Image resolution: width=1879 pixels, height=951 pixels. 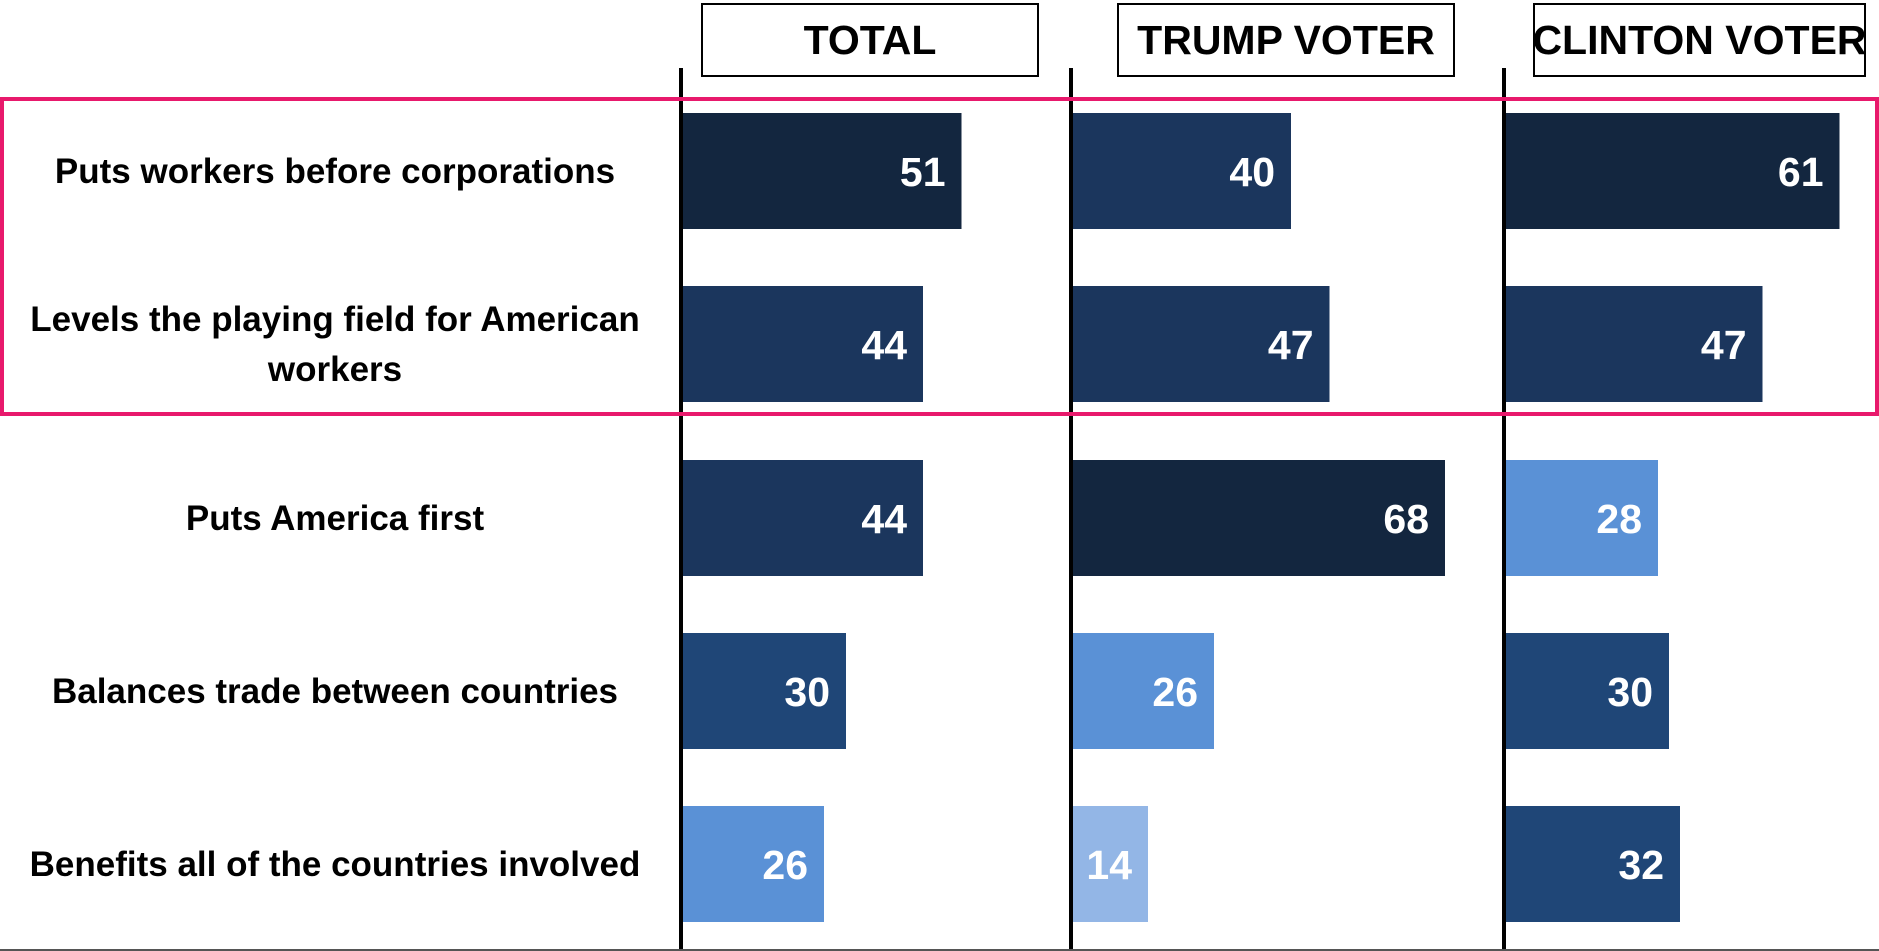 I want to click on category-label-4: Benefits all of the countries involved, so click(x=335, y=864).